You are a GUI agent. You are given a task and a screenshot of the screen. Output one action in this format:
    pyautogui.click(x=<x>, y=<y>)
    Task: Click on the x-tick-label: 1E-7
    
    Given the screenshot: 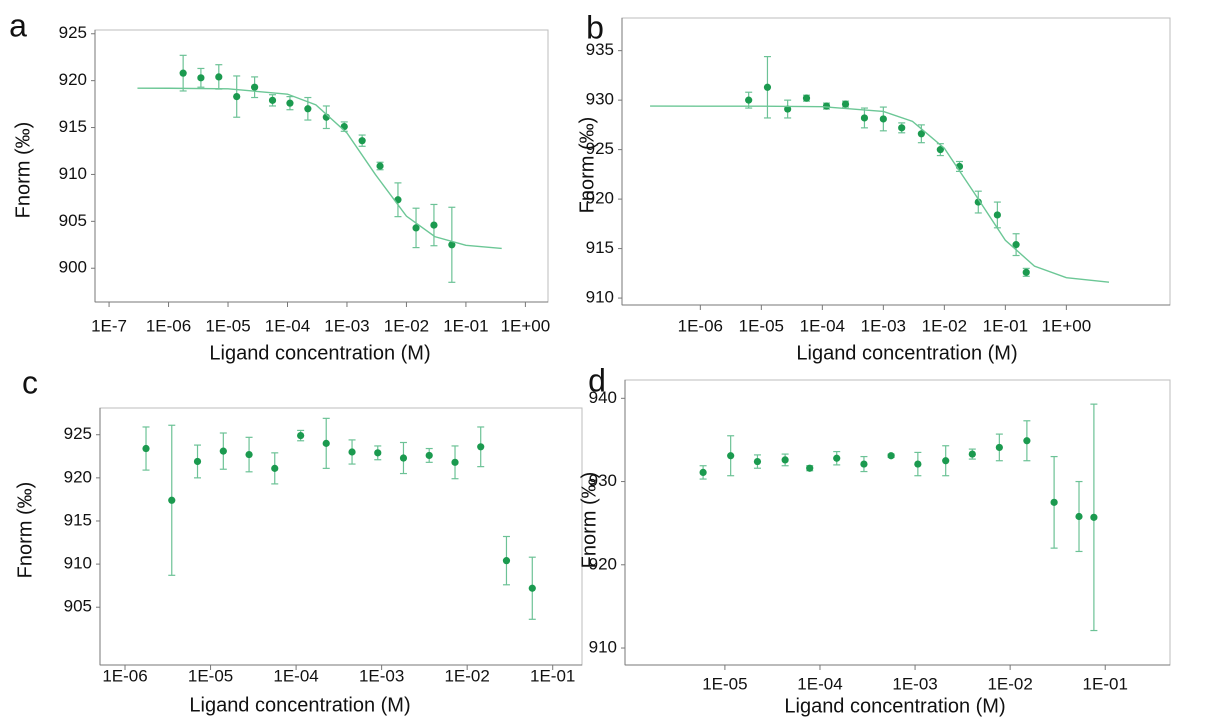 What is the action you would take?
    pyautogui.click(x=109, y=325)
    